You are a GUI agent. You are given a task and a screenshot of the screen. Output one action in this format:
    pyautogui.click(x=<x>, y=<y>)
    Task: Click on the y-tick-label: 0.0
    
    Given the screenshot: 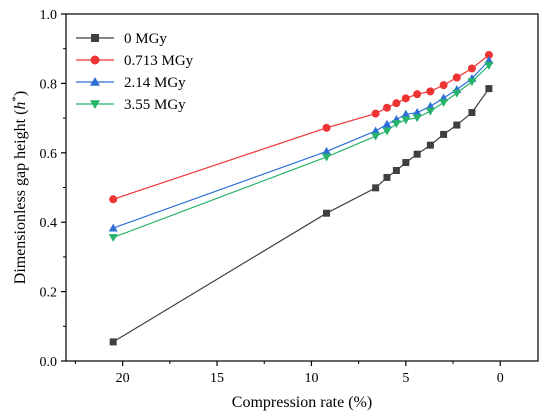 What is the action you would take?
    pyautogui.click(x=49, y=362)
    